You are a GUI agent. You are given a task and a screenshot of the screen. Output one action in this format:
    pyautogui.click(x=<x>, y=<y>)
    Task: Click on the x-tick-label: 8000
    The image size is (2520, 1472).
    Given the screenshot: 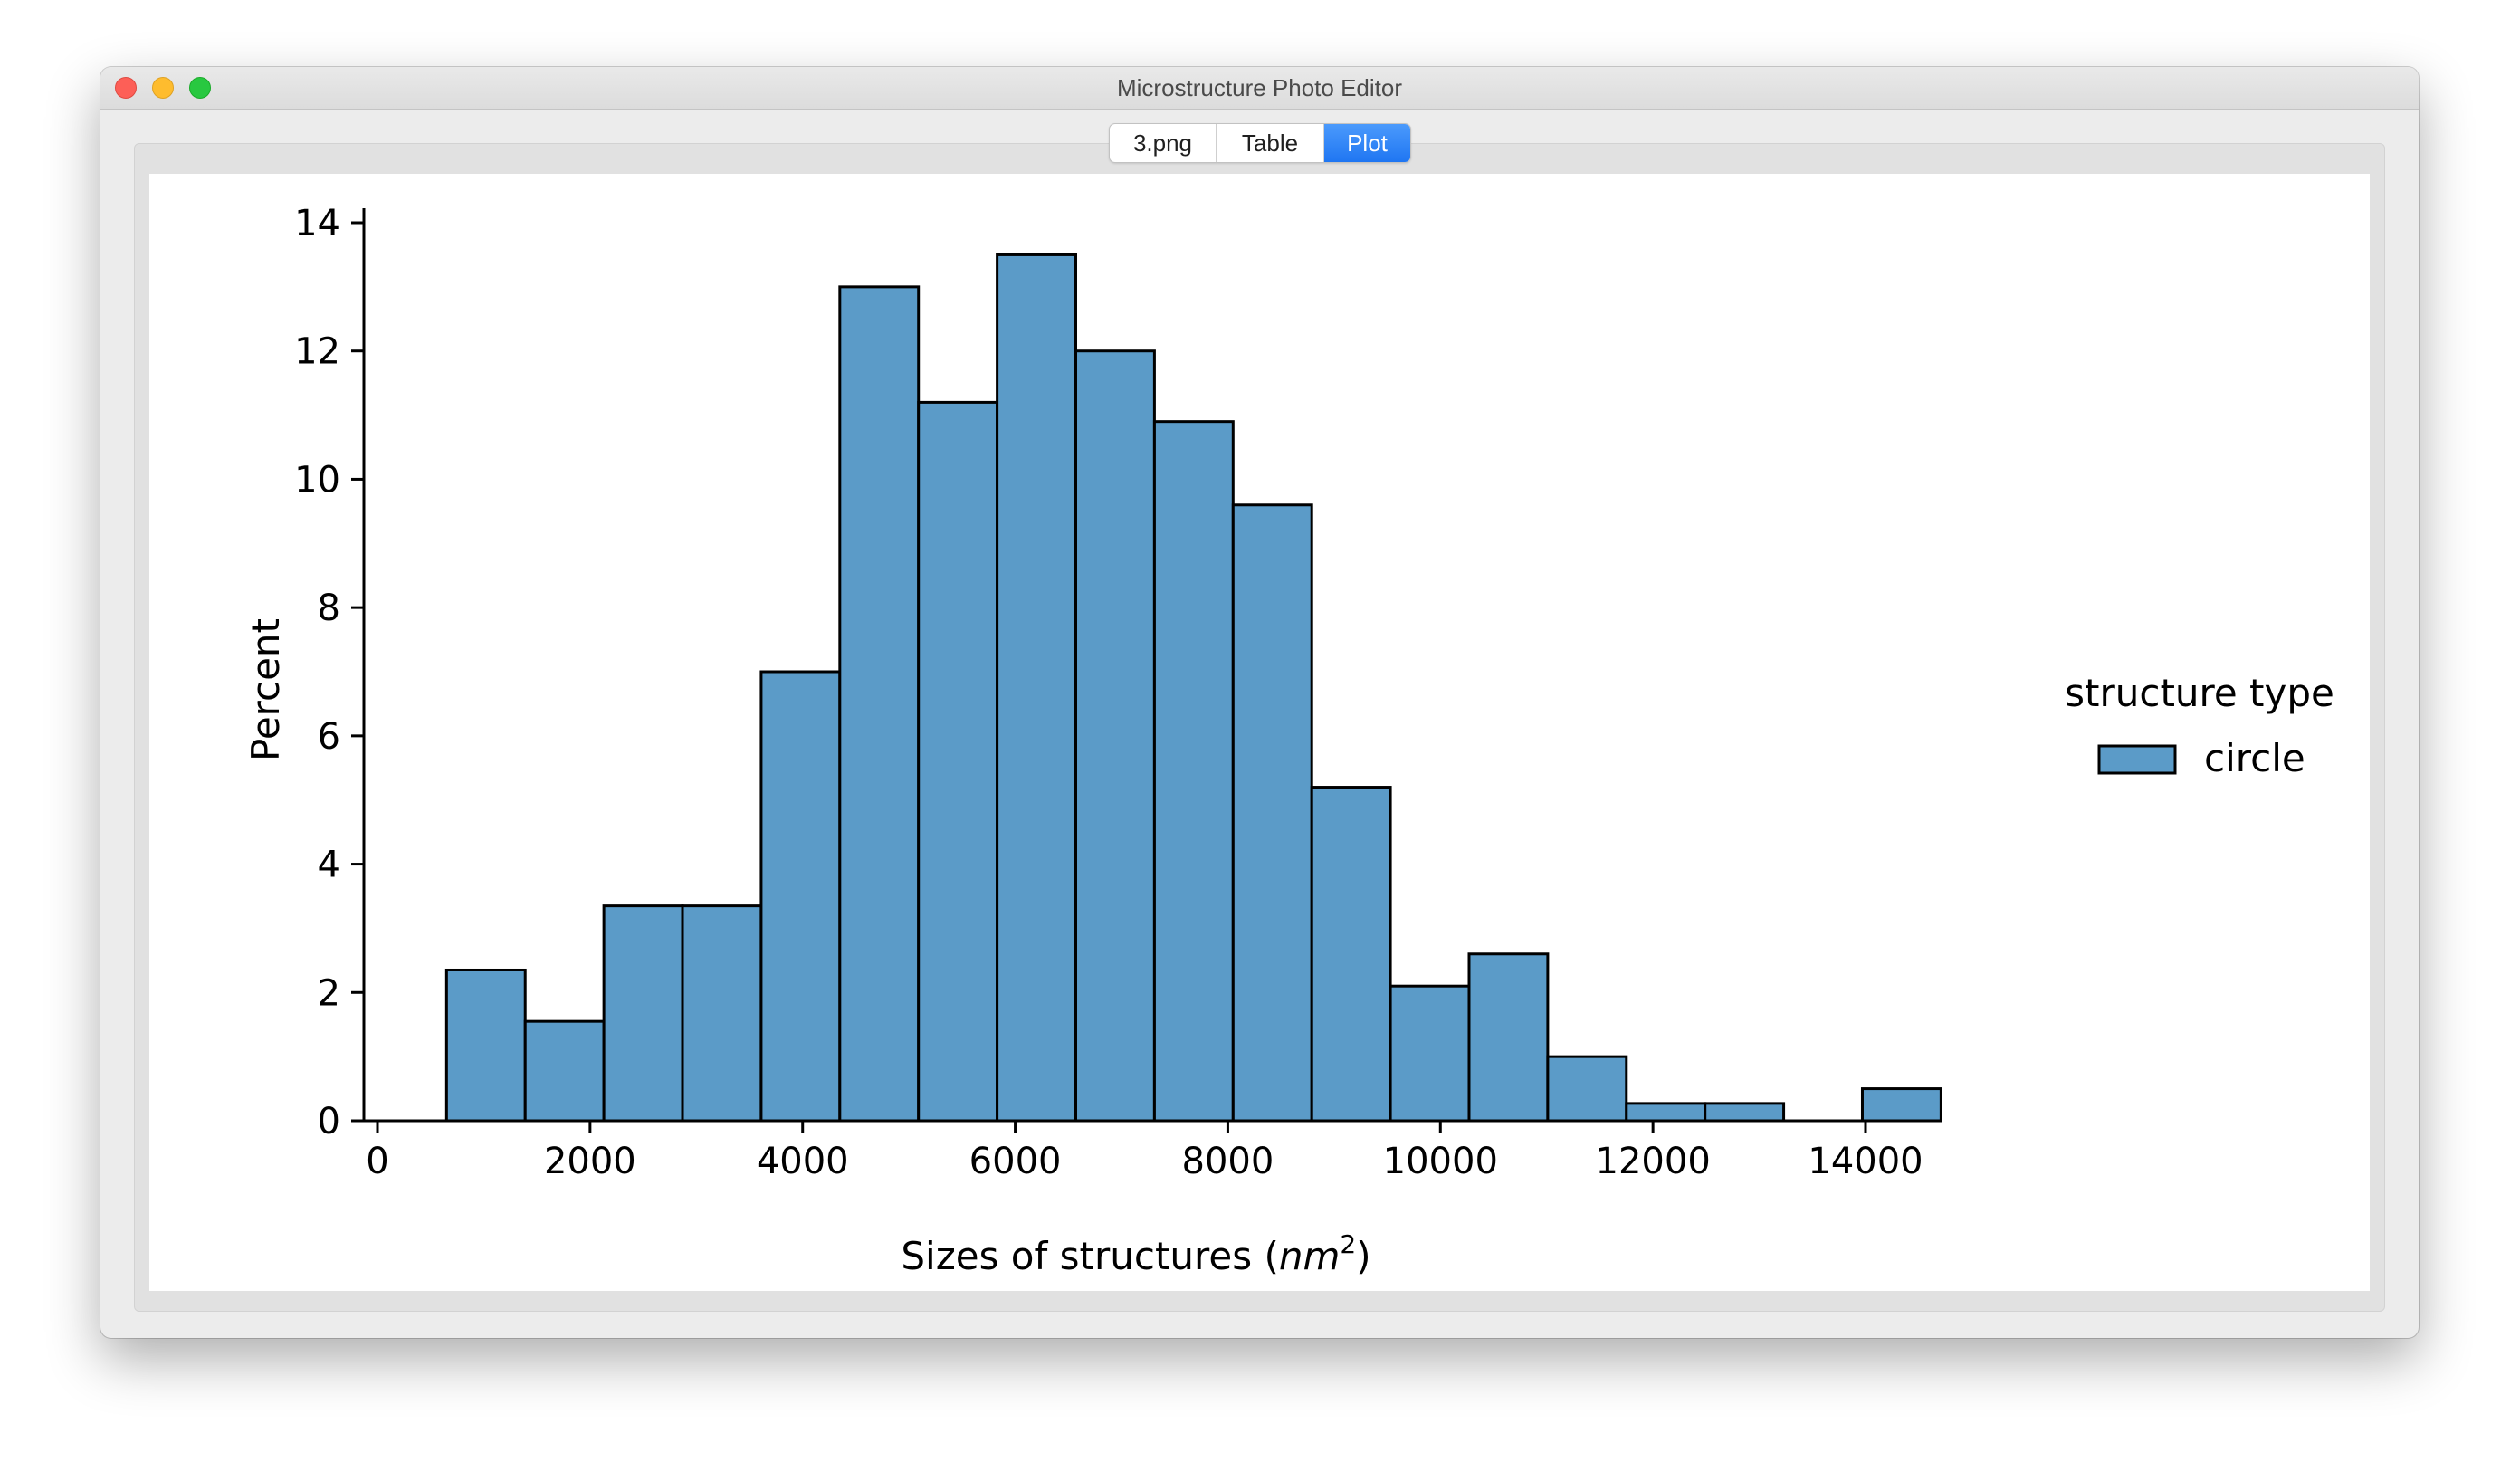 What is the action you would take?
    pyautogui.click(x=1228, y=1161)
    